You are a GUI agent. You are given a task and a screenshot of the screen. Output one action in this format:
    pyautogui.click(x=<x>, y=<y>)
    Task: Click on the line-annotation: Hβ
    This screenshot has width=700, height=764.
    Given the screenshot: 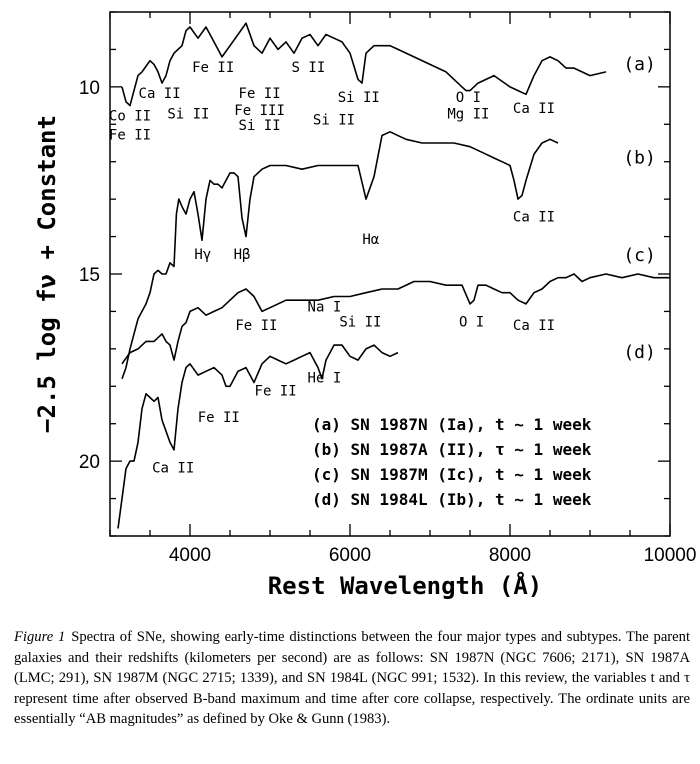 What is the action you would take?
    pyautogui.click(x=242, y=255)
    